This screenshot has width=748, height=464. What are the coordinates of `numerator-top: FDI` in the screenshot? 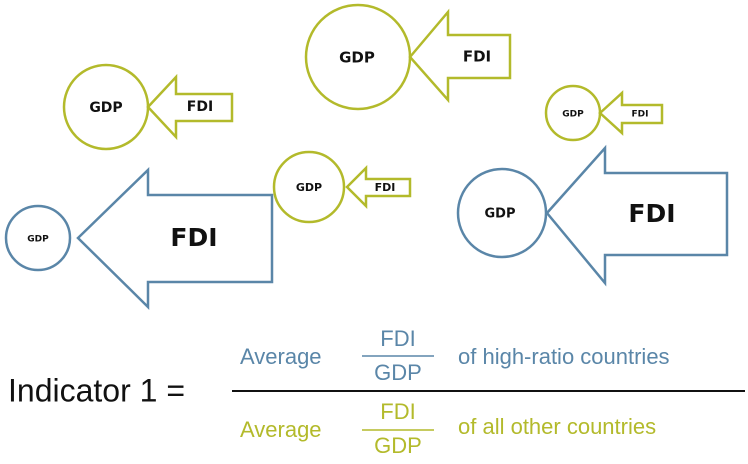 It's located at (397, 338).